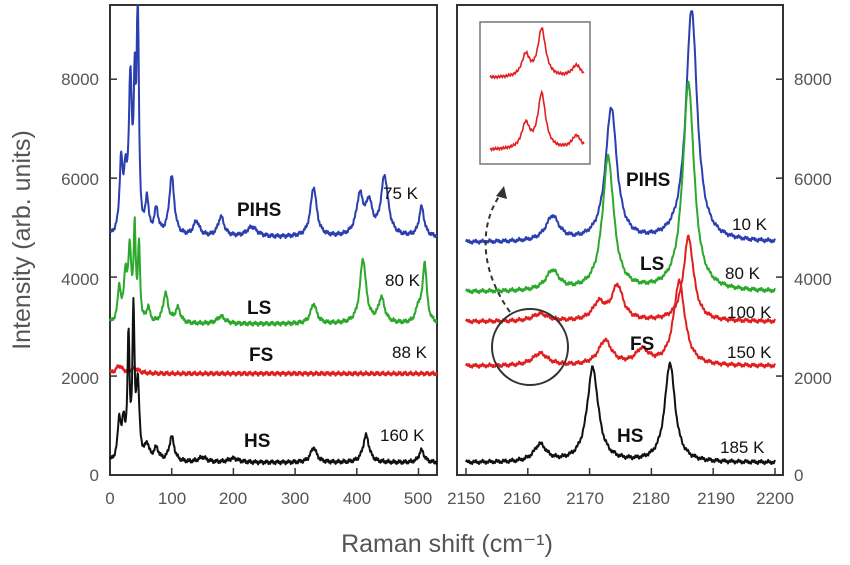  I want to click on series-temperature-label: 100 K, so click(749, 312).